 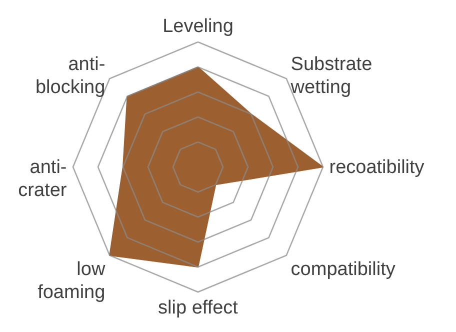 I want to click on spoke-label: Substrate wetting, so click(x=331, y=76).